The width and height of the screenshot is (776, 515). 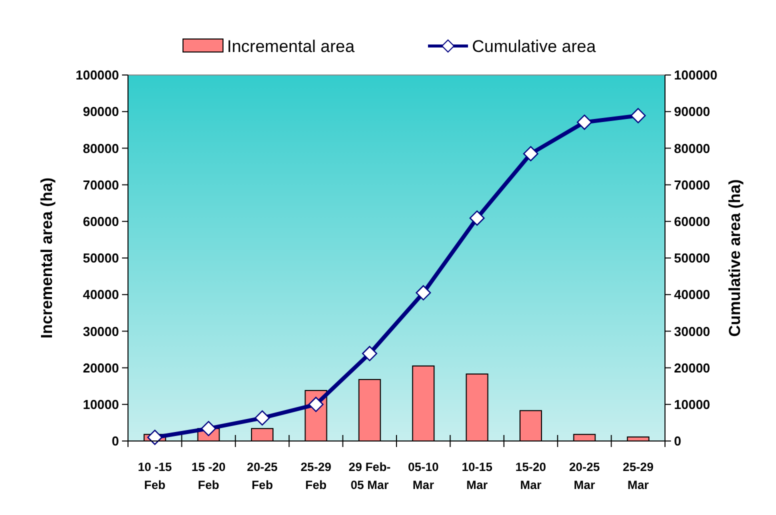 I want to click on y-tick-label: 40000, so click(x=100, y=294).